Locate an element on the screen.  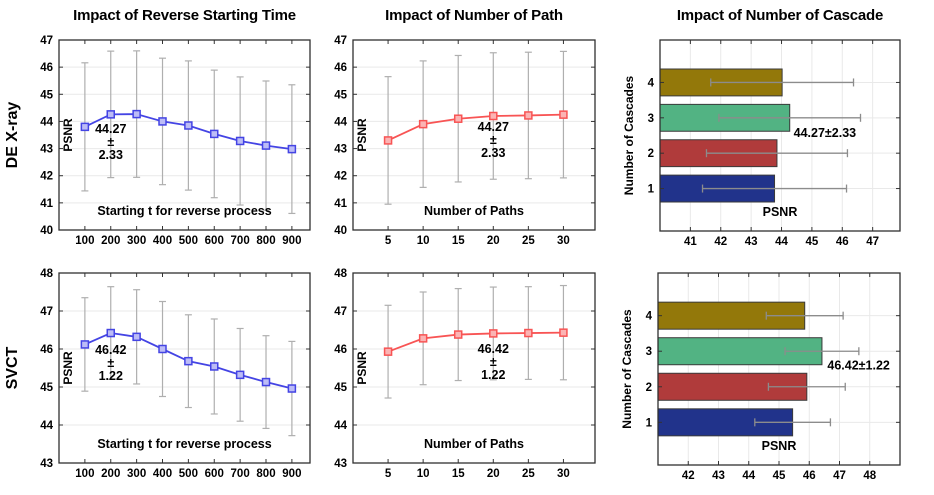
series-line is located at coordinates (475, 127).